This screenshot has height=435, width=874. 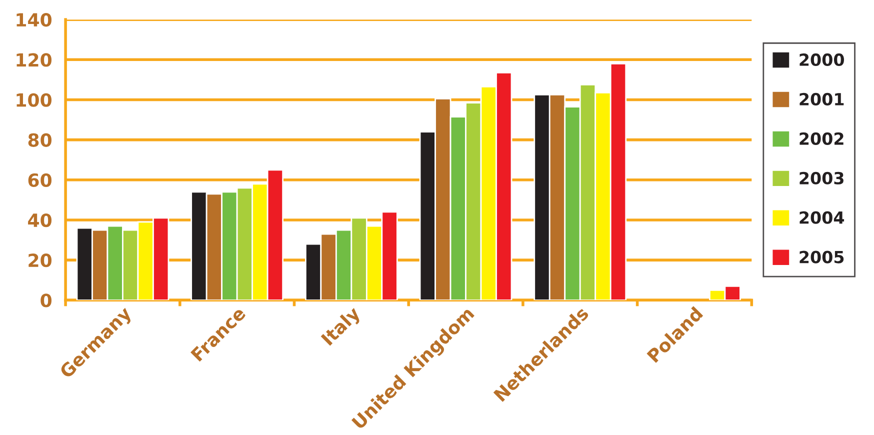 I want to click on y-tick-label: 20, so click(x=40, y=261).